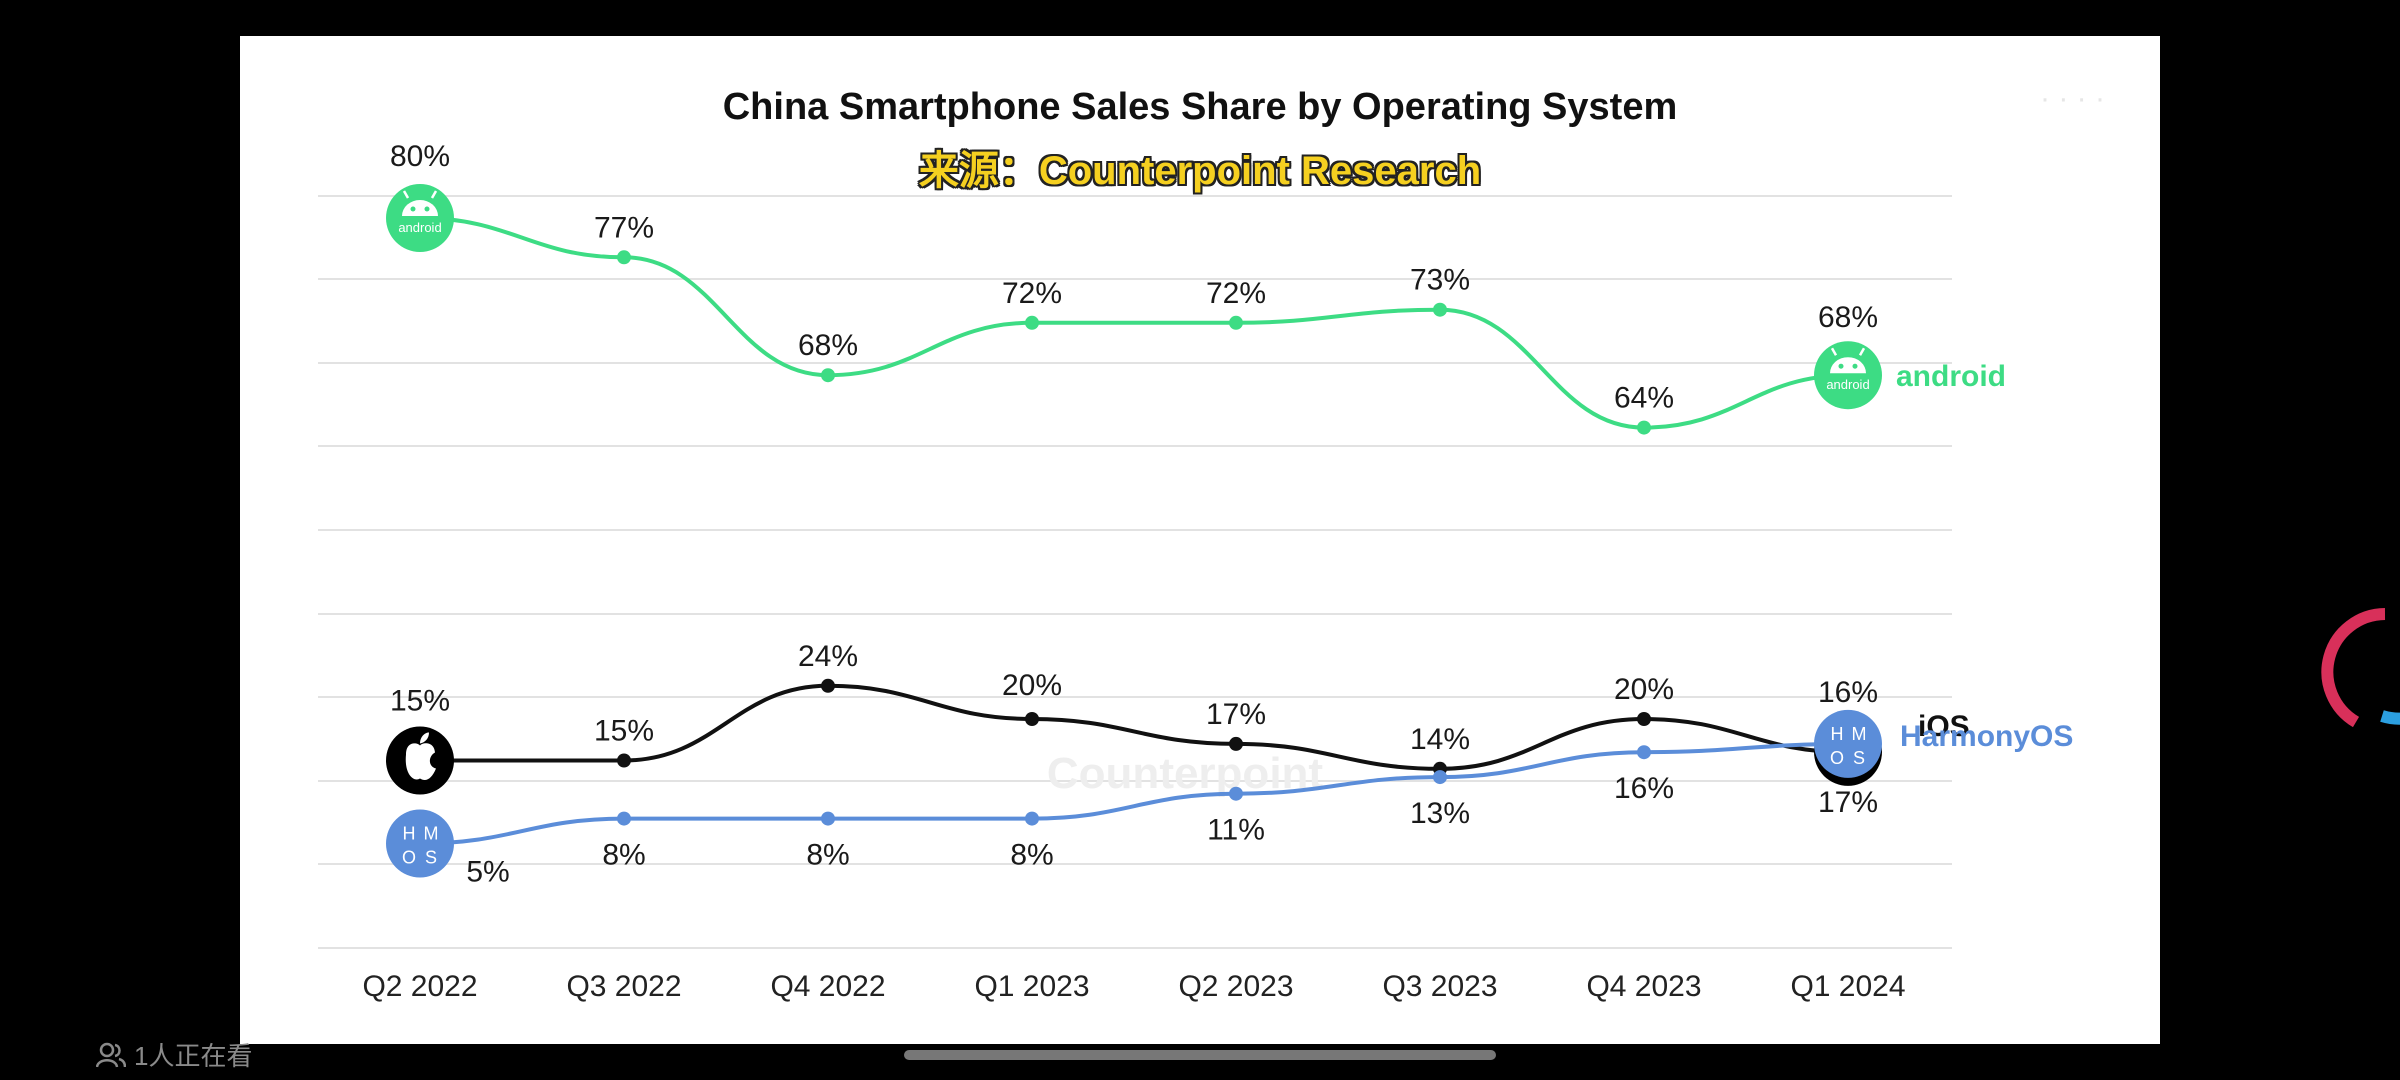 This screenshot has width=2400, height=1080. What do you see at coordinates (1439, 986) in the screenshot?
I see `x-tick-label: Q3 2023` at bounding box center [1439, 986].